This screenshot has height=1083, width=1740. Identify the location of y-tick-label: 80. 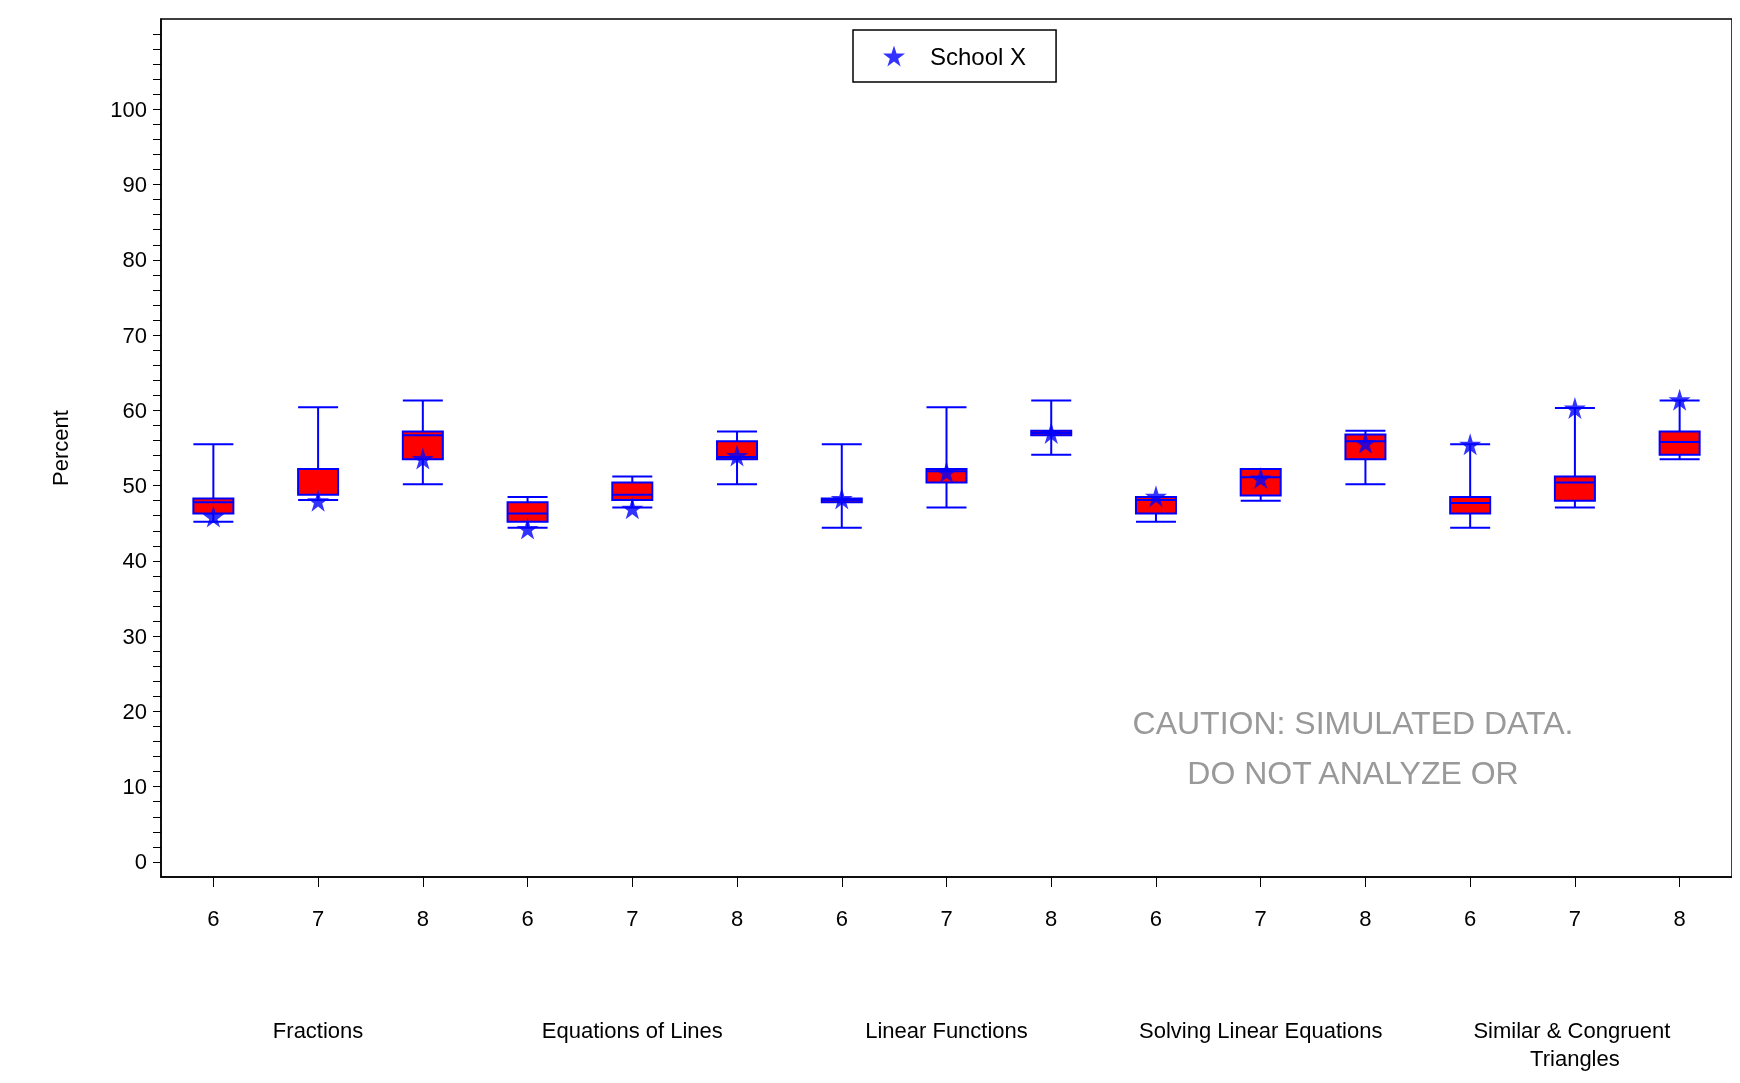
(134, 260).